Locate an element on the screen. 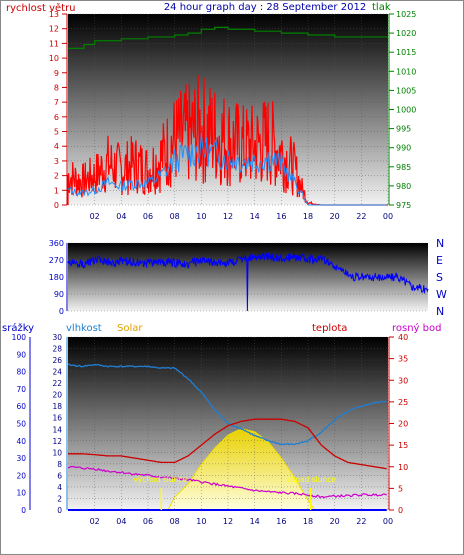  temp-x-tick-label: 16 is located at coordinates (281, 521).